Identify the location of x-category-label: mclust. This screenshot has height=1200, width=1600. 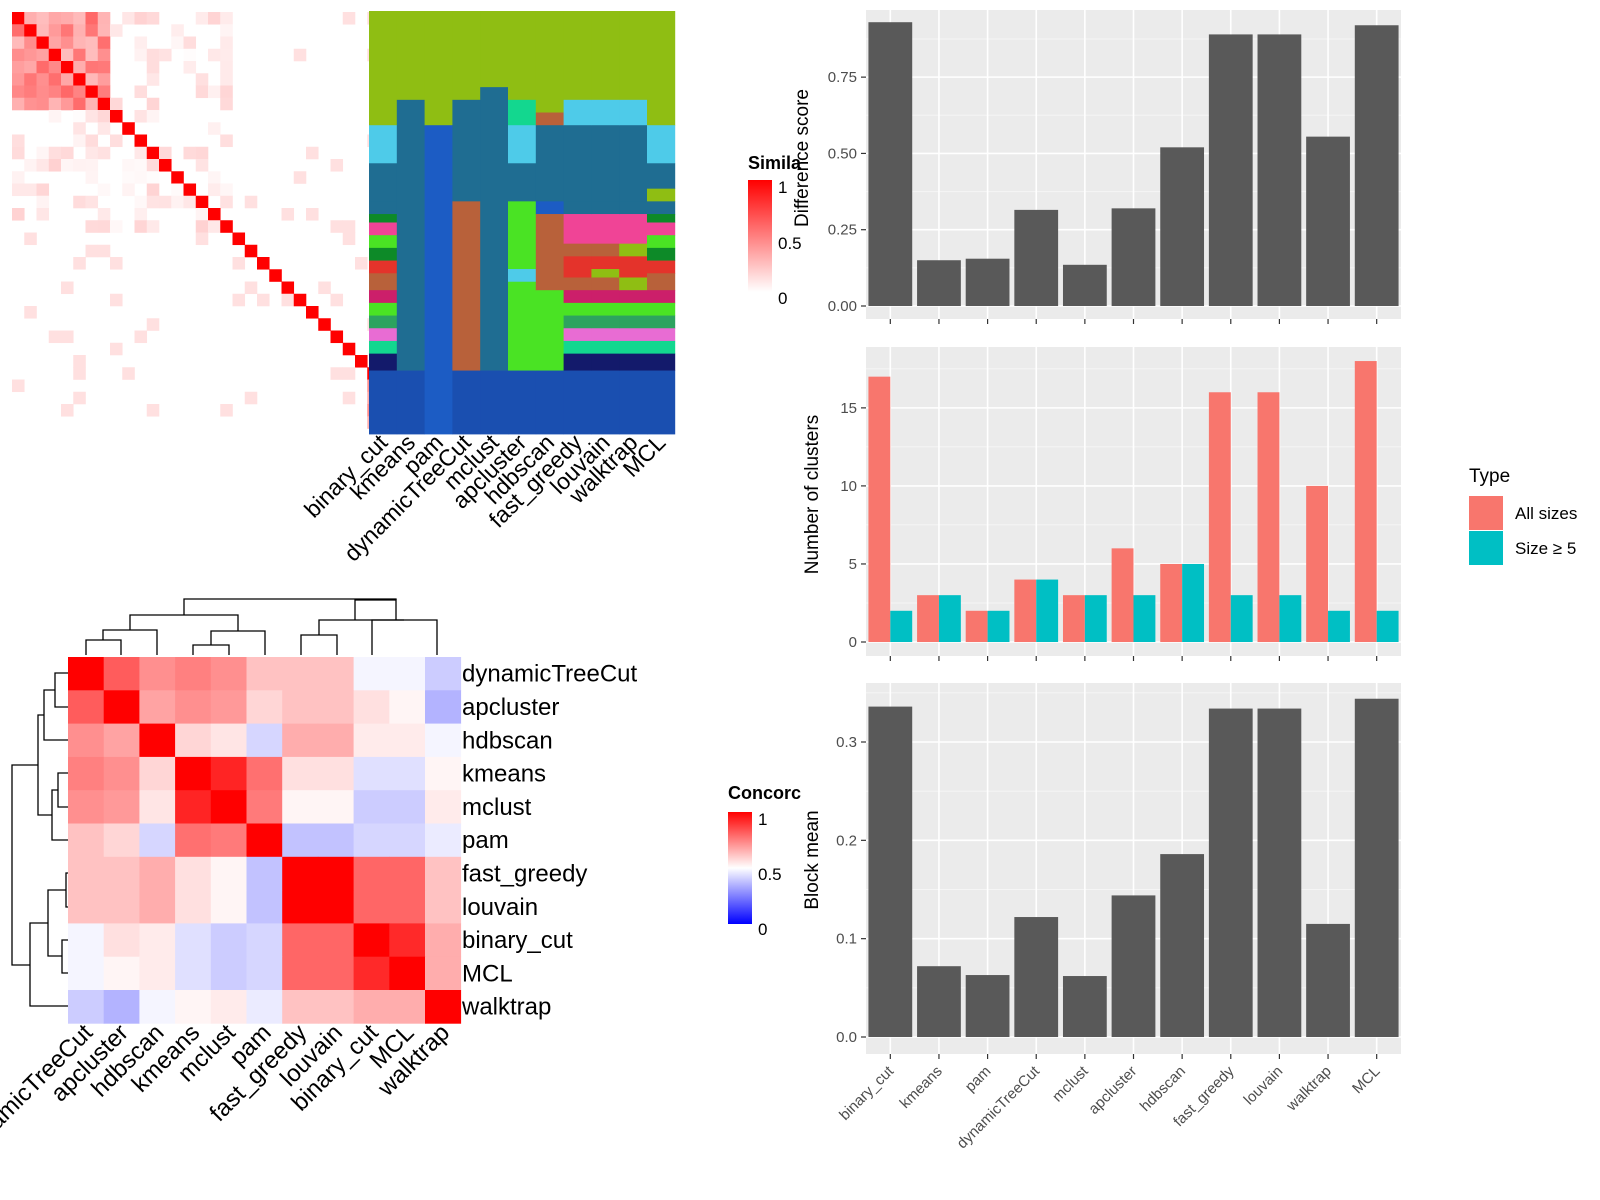
(1070, 1083).